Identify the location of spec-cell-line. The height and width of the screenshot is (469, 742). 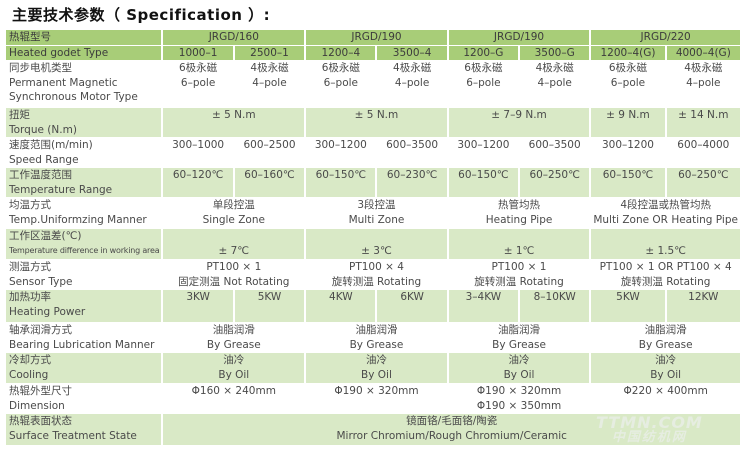
(665, 236).